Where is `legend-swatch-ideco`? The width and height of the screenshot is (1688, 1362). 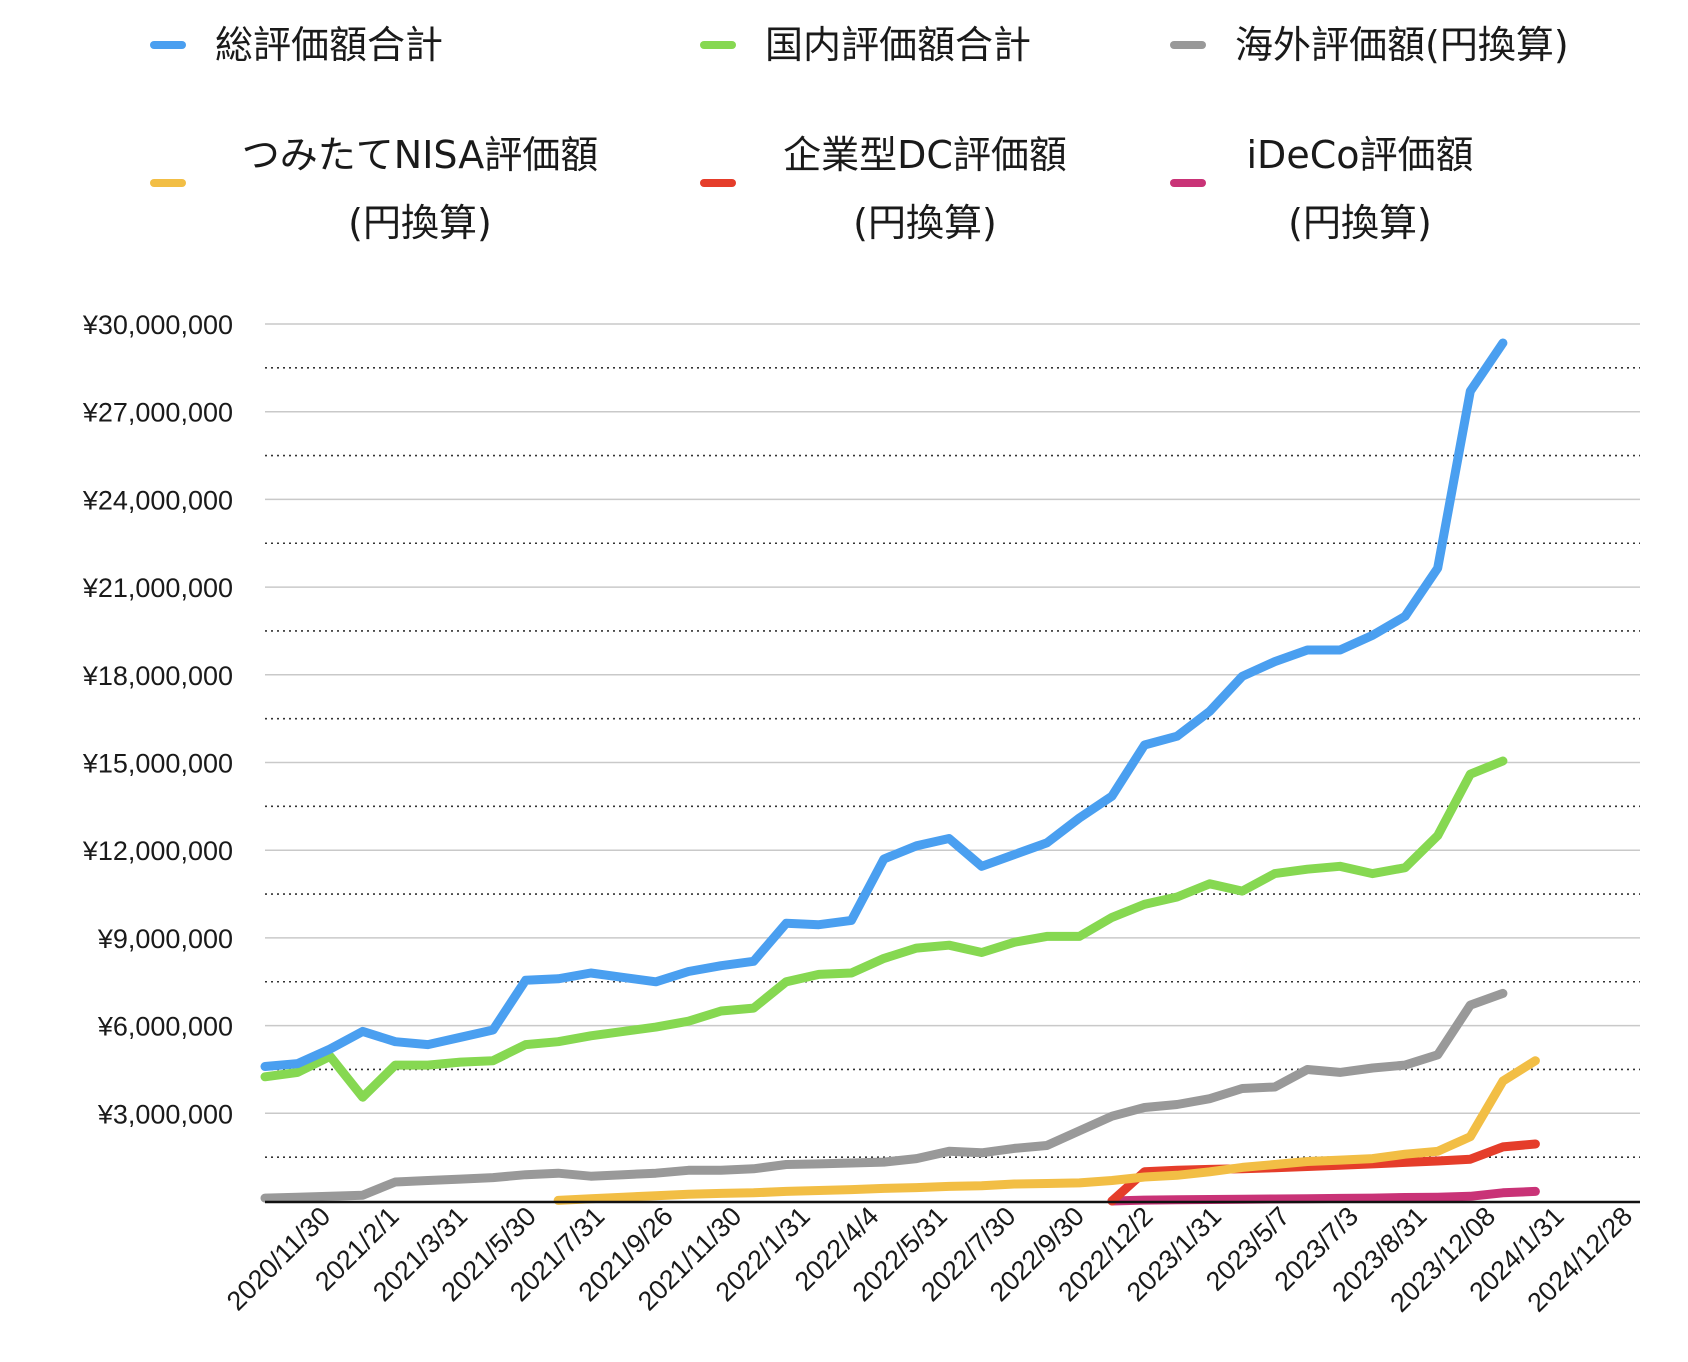
legend-swatch-ideco is located at coordinates (1188, 183).